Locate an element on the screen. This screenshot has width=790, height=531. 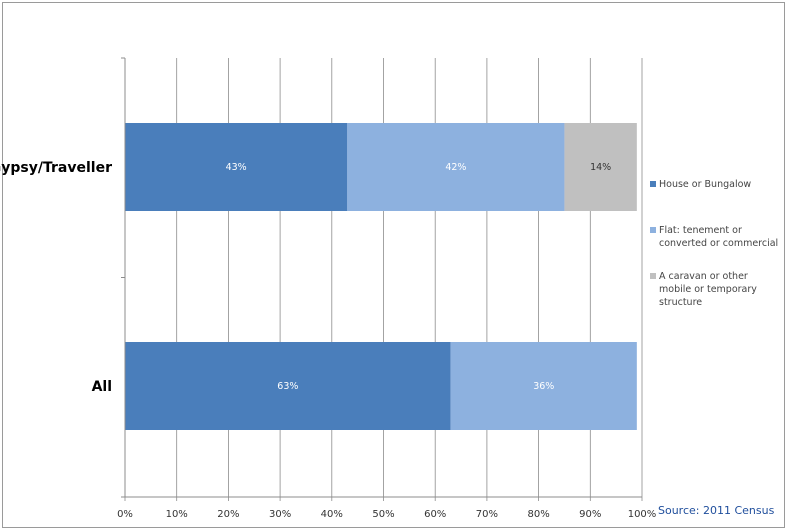
x-tick-label: 0% is located at coordinates (125, 514).